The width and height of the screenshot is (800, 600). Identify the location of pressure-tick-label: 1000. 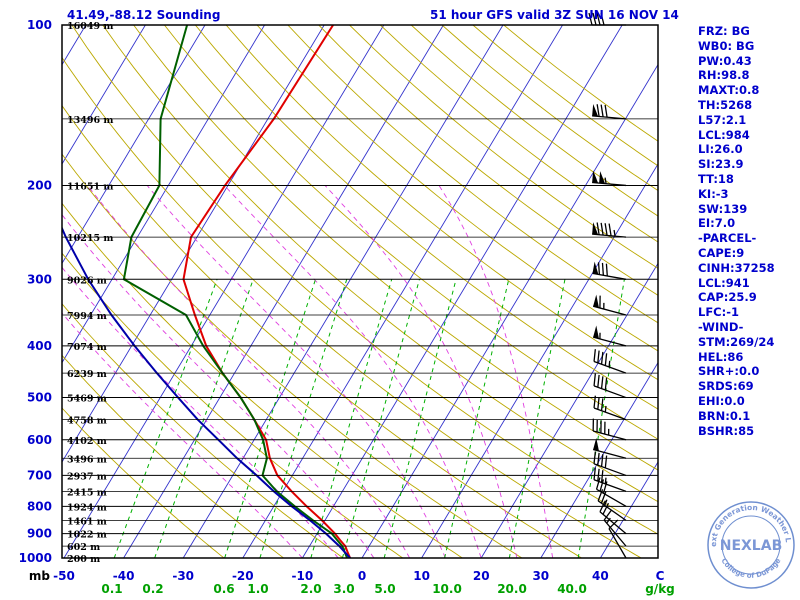
(35, 558).